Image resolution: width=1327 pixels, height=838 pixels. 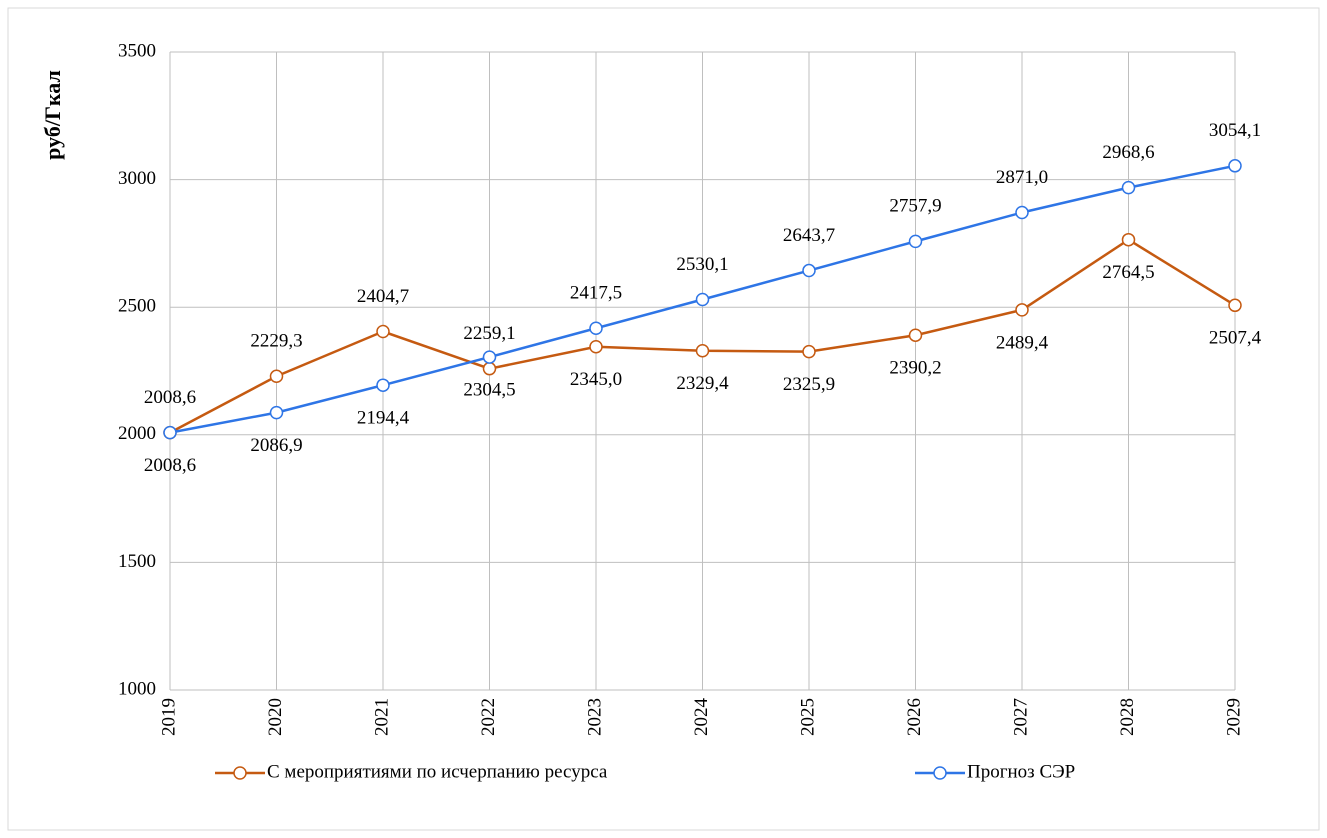 I want to click on y-tick-label: 3000, so click(x=137, y=178).